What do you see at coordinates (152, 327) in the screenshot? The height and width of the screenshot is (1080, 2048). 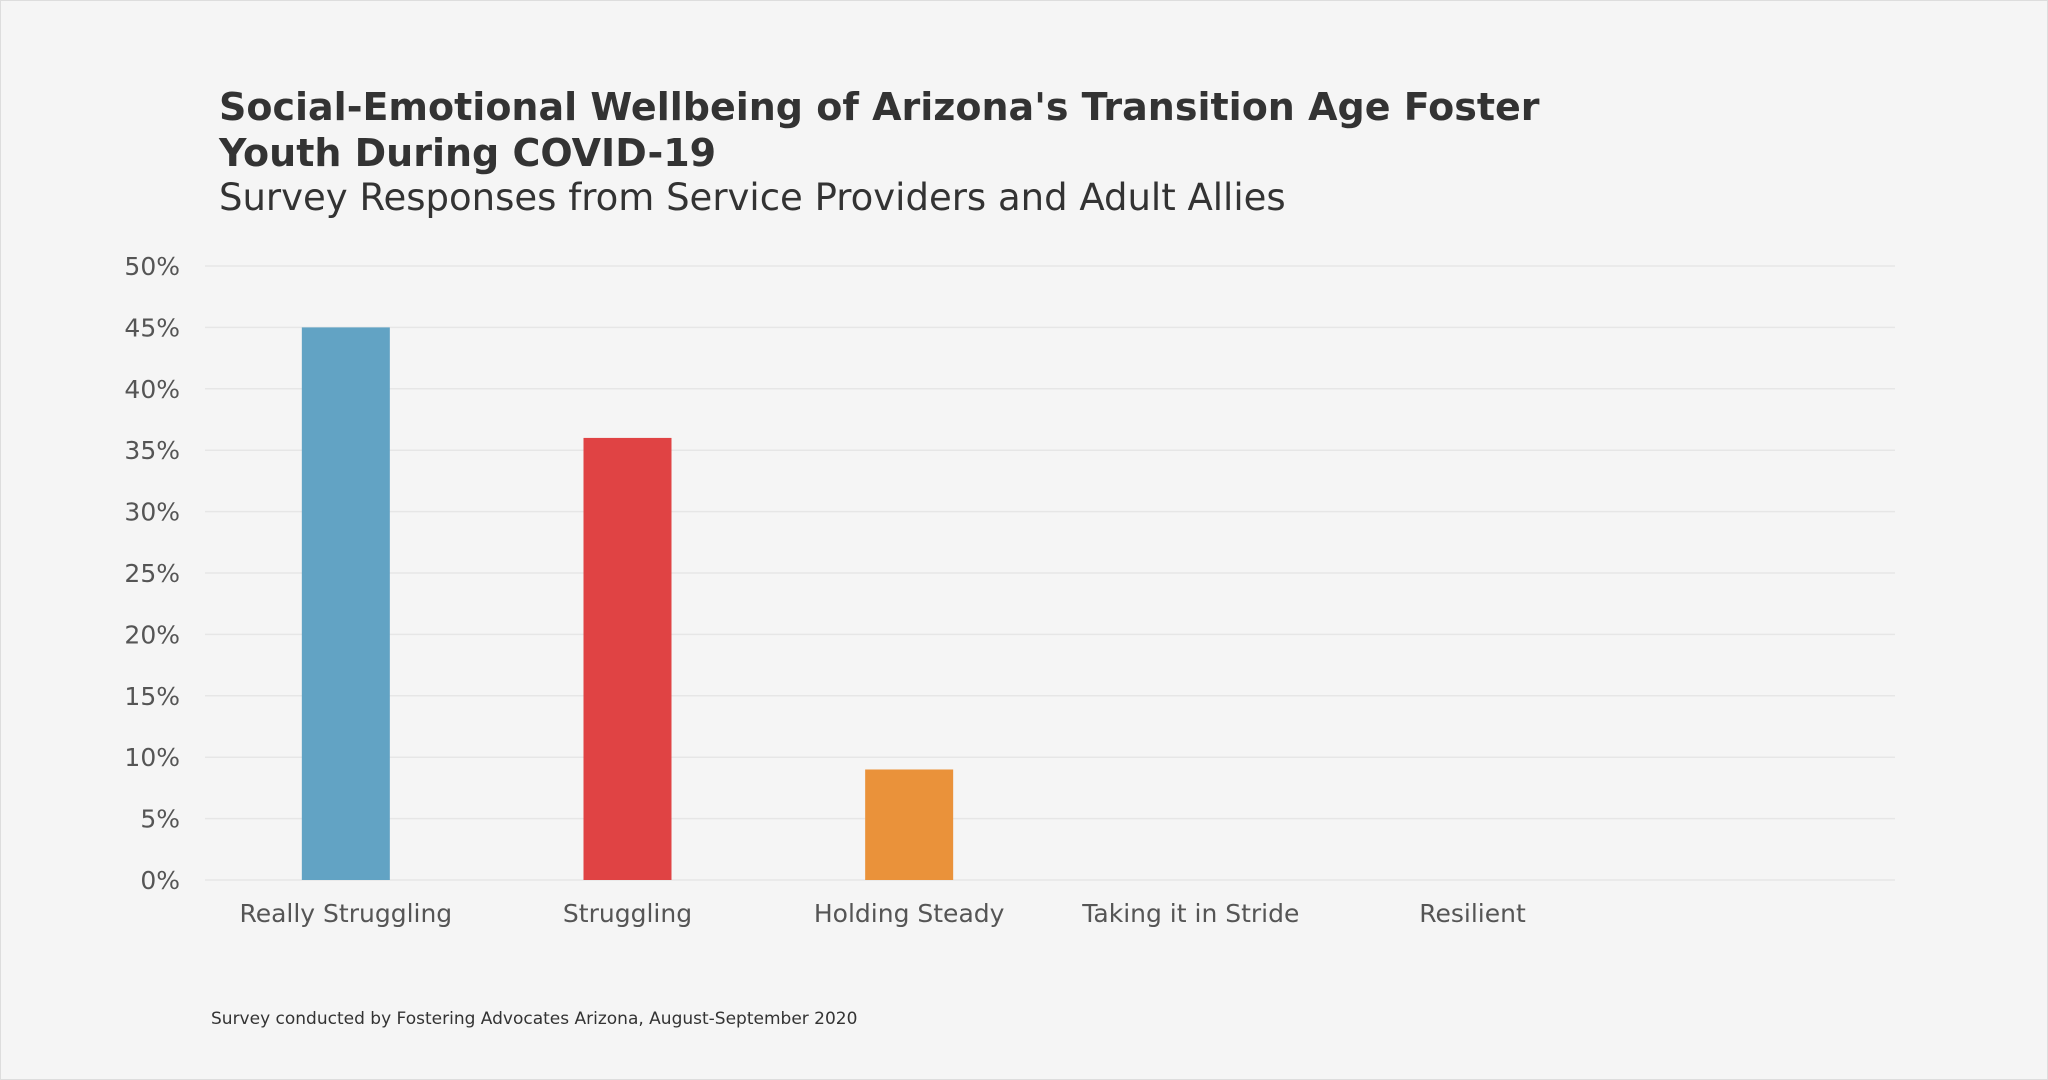 I see `y-tick-label: 45%` at bounding box center [152, 327].